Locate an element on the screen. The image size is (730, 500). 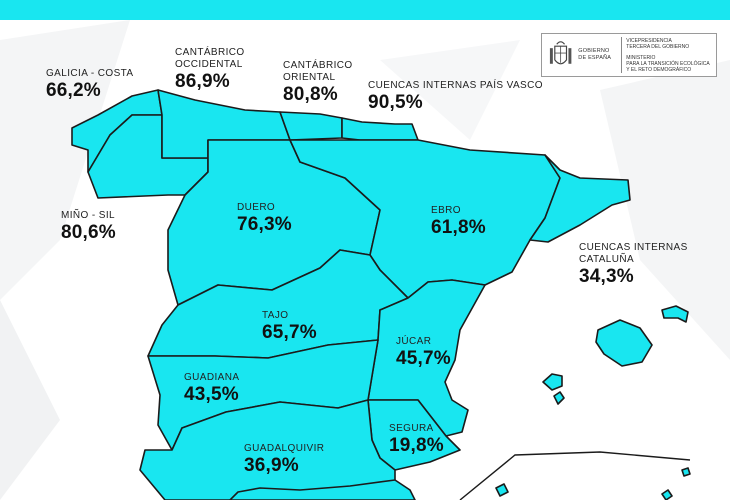
basin-name: MIÑO - SIL is located at coordinates (88, 215).